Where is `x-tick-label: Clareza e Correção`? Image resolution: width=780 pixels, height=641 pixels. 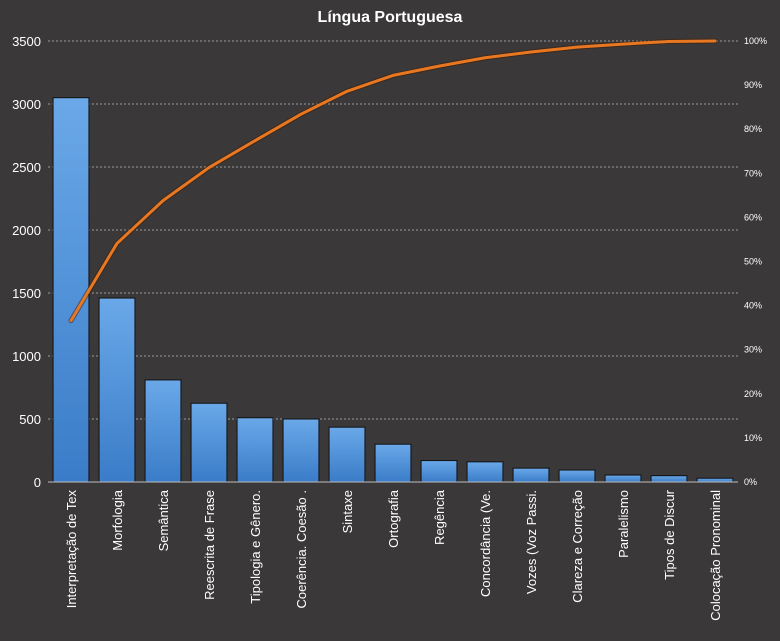
x-tick-label: Clareza e Correção is located at coordinates (577, 546).